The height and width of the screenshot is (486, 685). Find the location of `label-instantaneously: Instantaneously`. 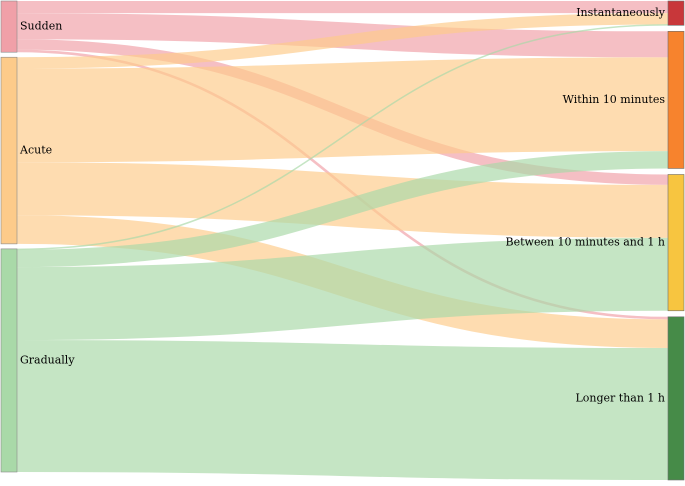

label-instantaneously: Instantaneously is located at coordinates (621, 12).